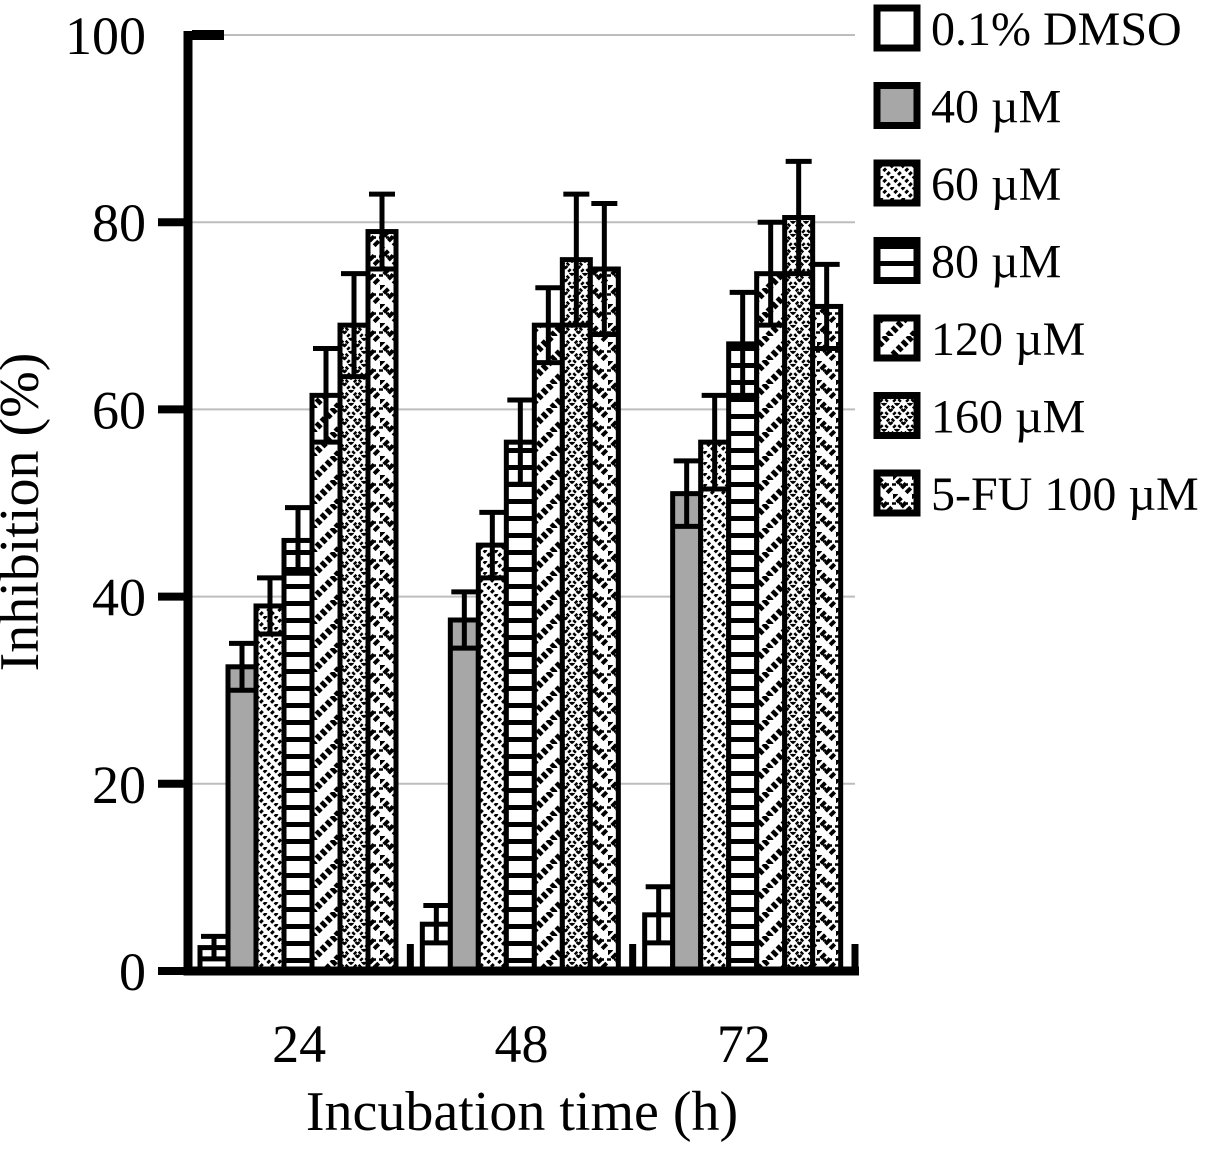 The height and width of the screenshot is (1167, 1205). Describe the element at coordinates (715, 706) in the screenshot. I see `bar-72h-60-µM` at that location.